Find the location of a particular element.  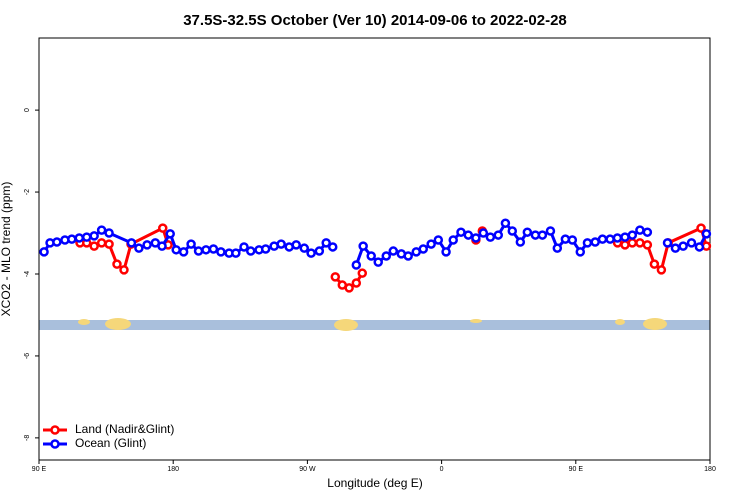

y-tick-label: -4 is located at coordinates (27, 274).